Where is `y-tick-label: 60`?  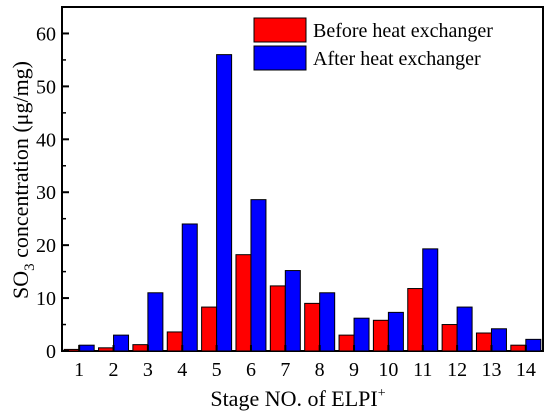 y-tick-label: 60 is located at coordinates (46, 34).